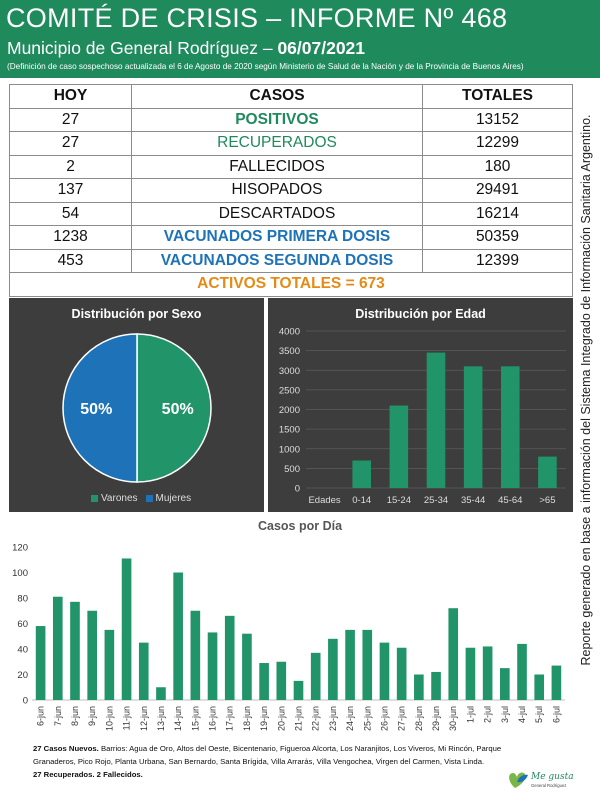 This screenshot has height=800, width=600. Describe the element at coordinates (291, 119) in the screenshot. I see `table-row: 27 POSITIVOS 13152` at that location.